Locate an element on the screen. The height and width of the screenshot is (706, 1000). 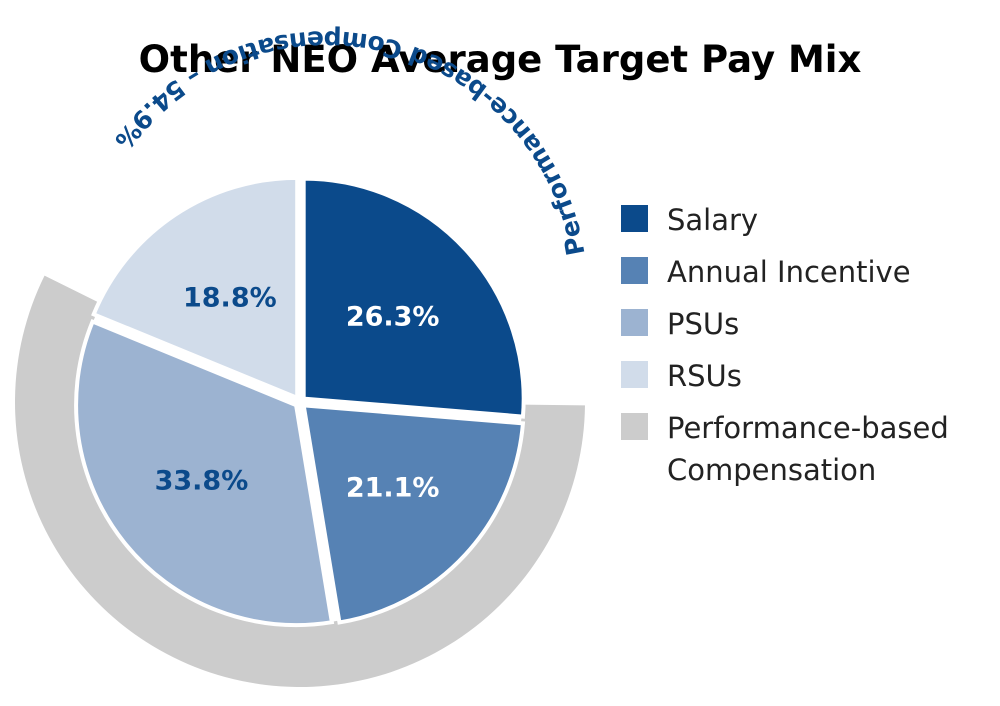
slice-label-annual-incentive: 21.1% is located at coordinates (393, 487).